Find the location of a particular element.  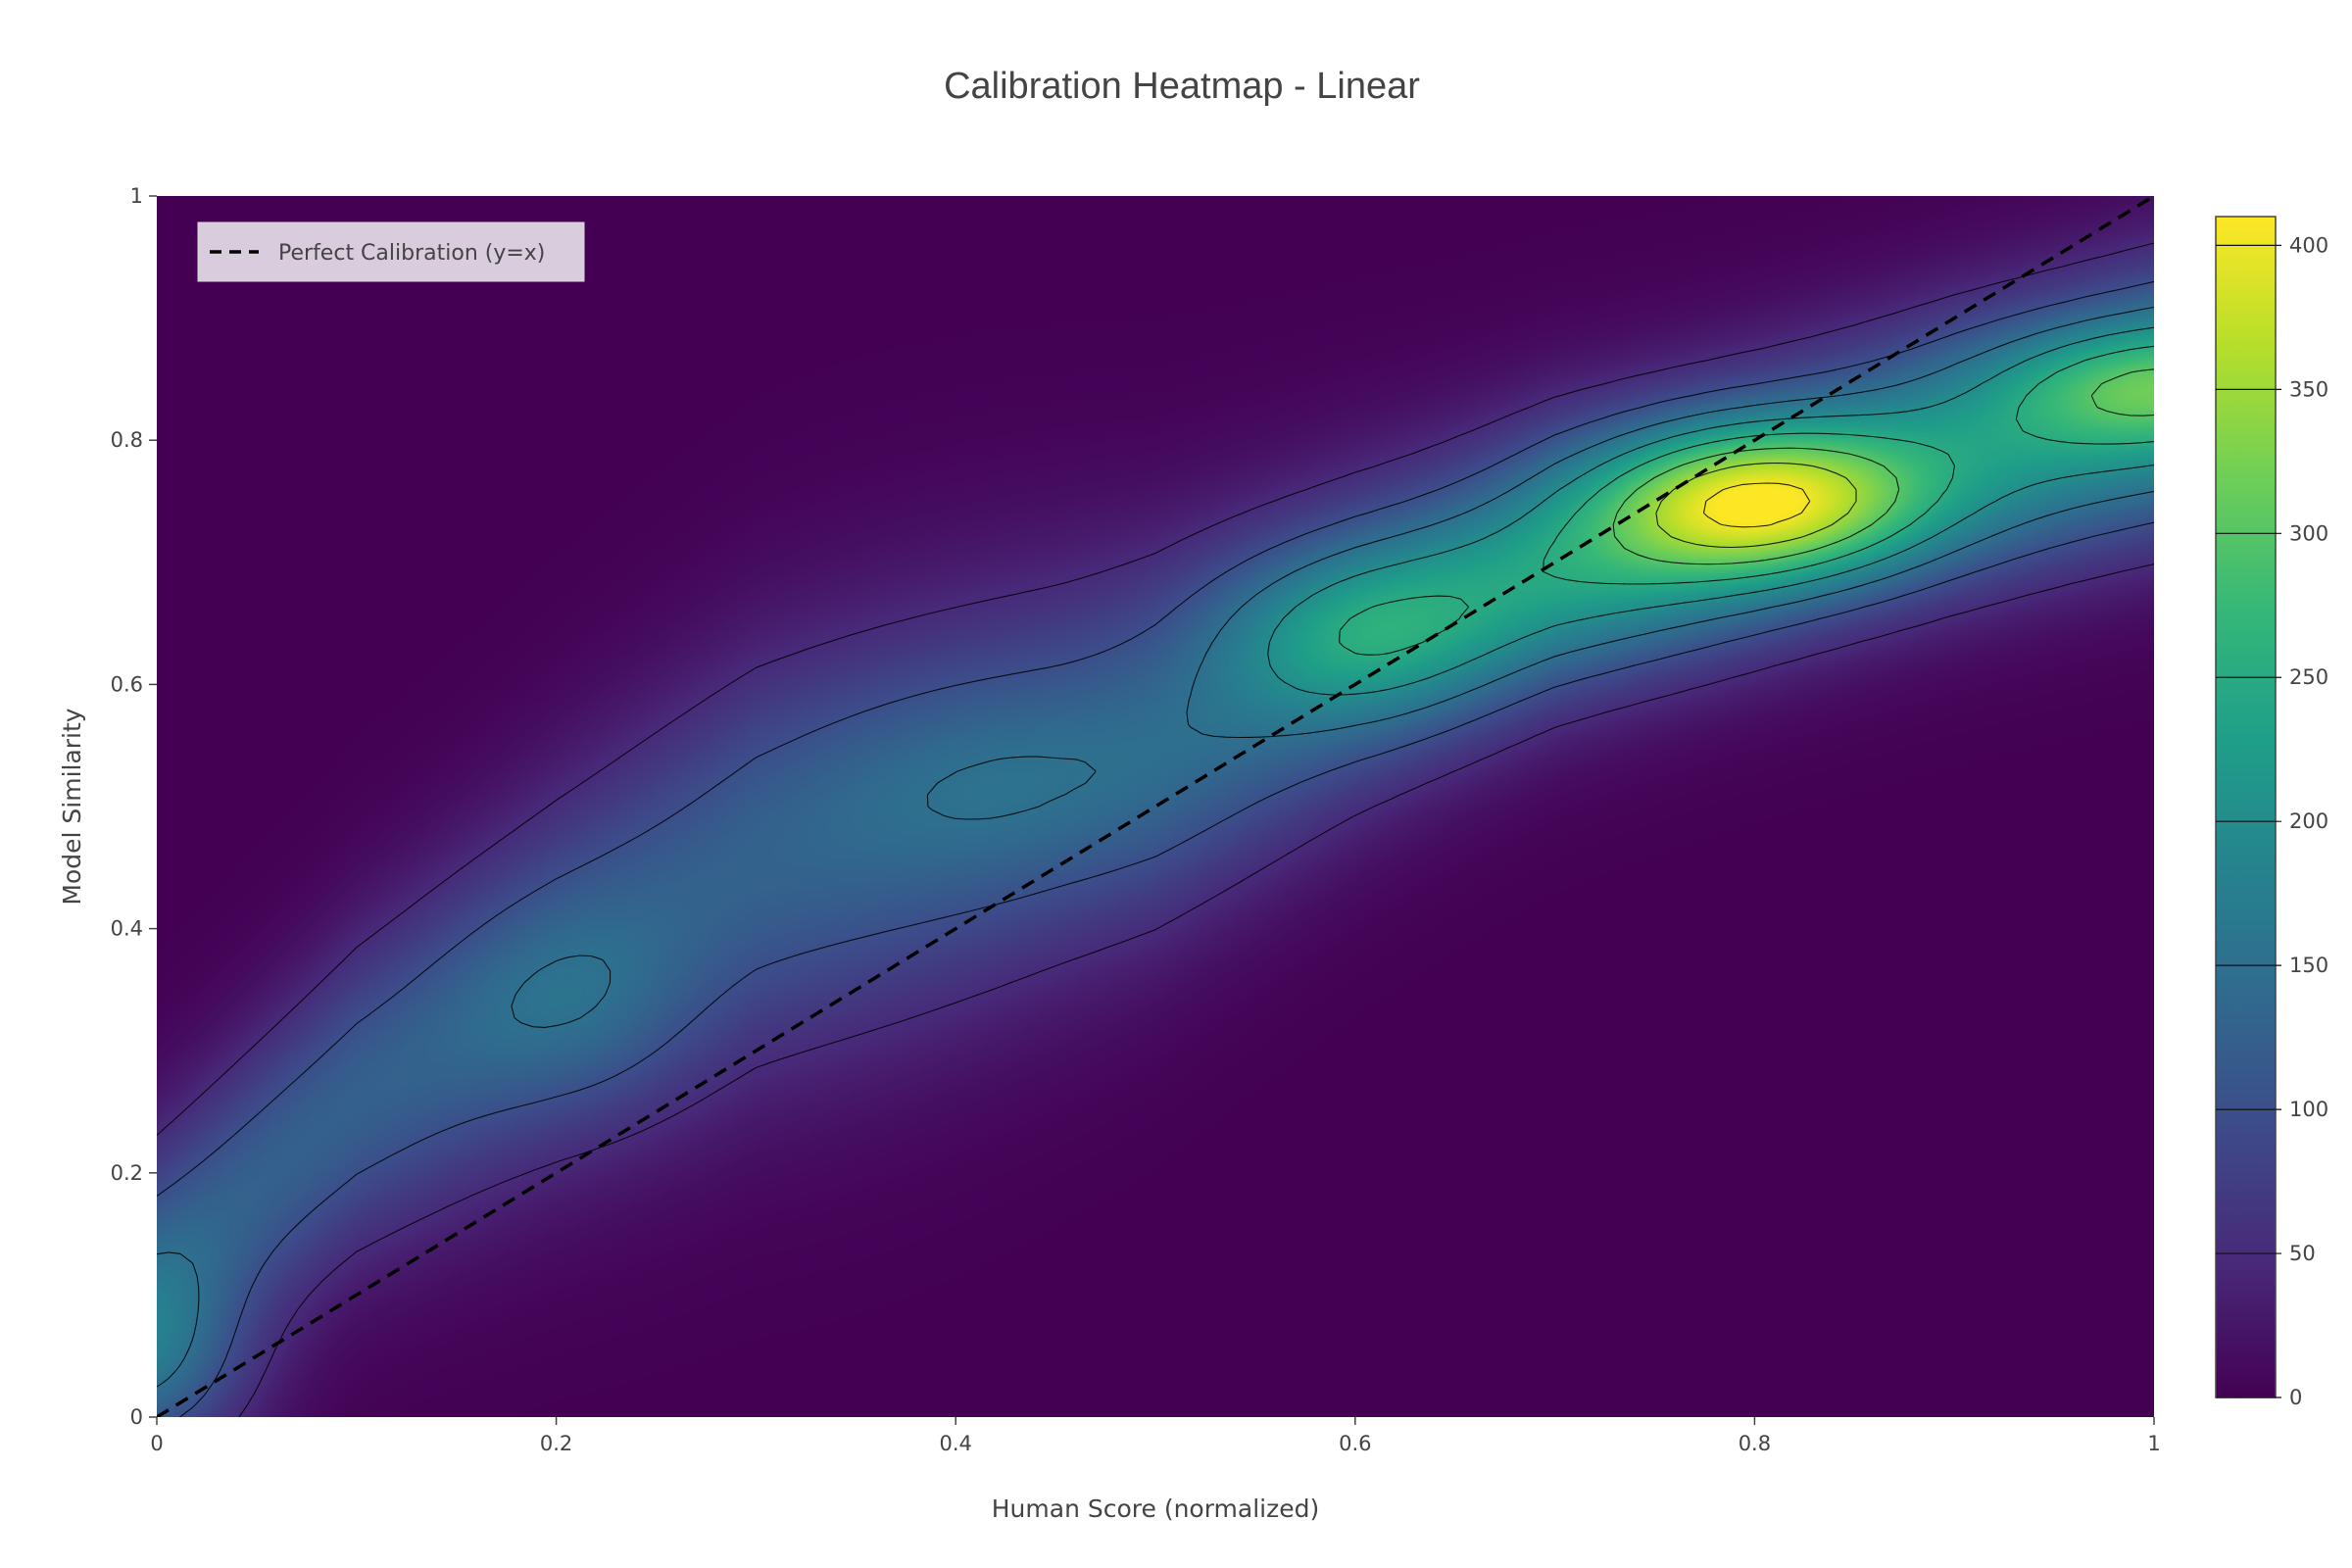

colorbar-tick-label: 150 is located at coordinates (2308, 965).